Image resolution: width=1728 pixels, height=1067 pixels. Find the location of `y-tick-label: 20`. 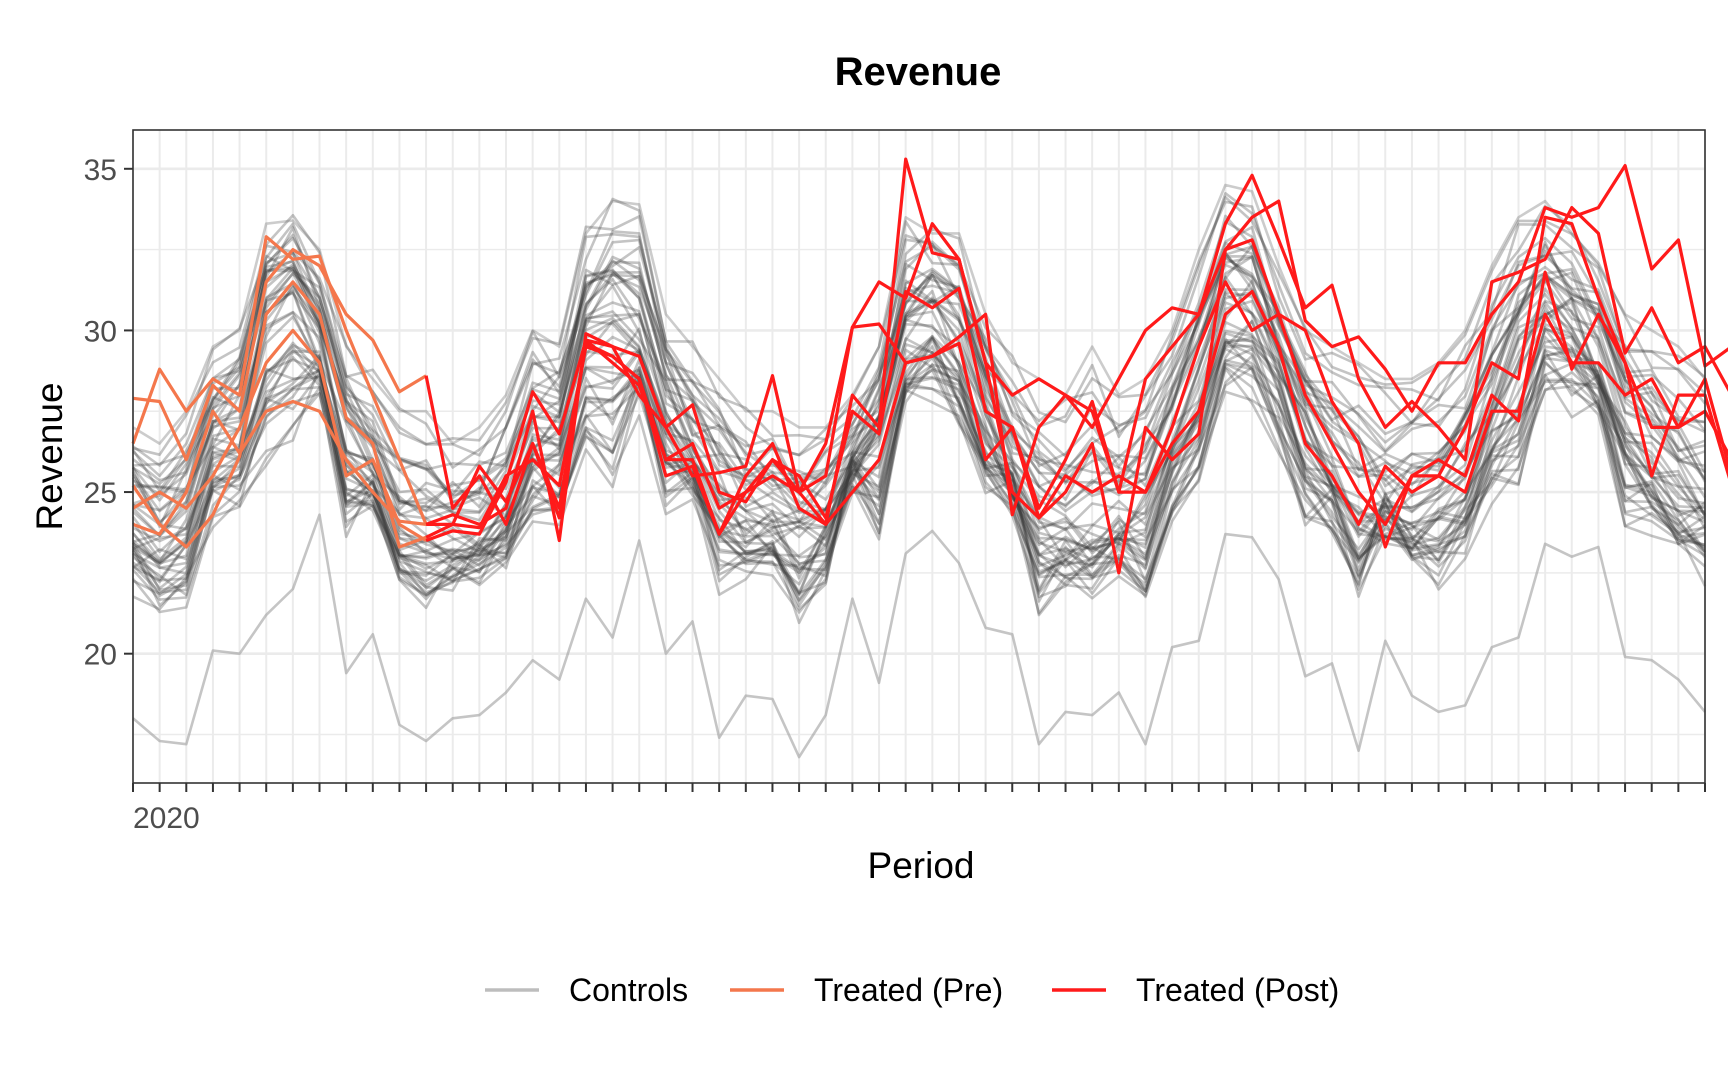

y-tick-label: 20 is located at coordinates (100, 655).